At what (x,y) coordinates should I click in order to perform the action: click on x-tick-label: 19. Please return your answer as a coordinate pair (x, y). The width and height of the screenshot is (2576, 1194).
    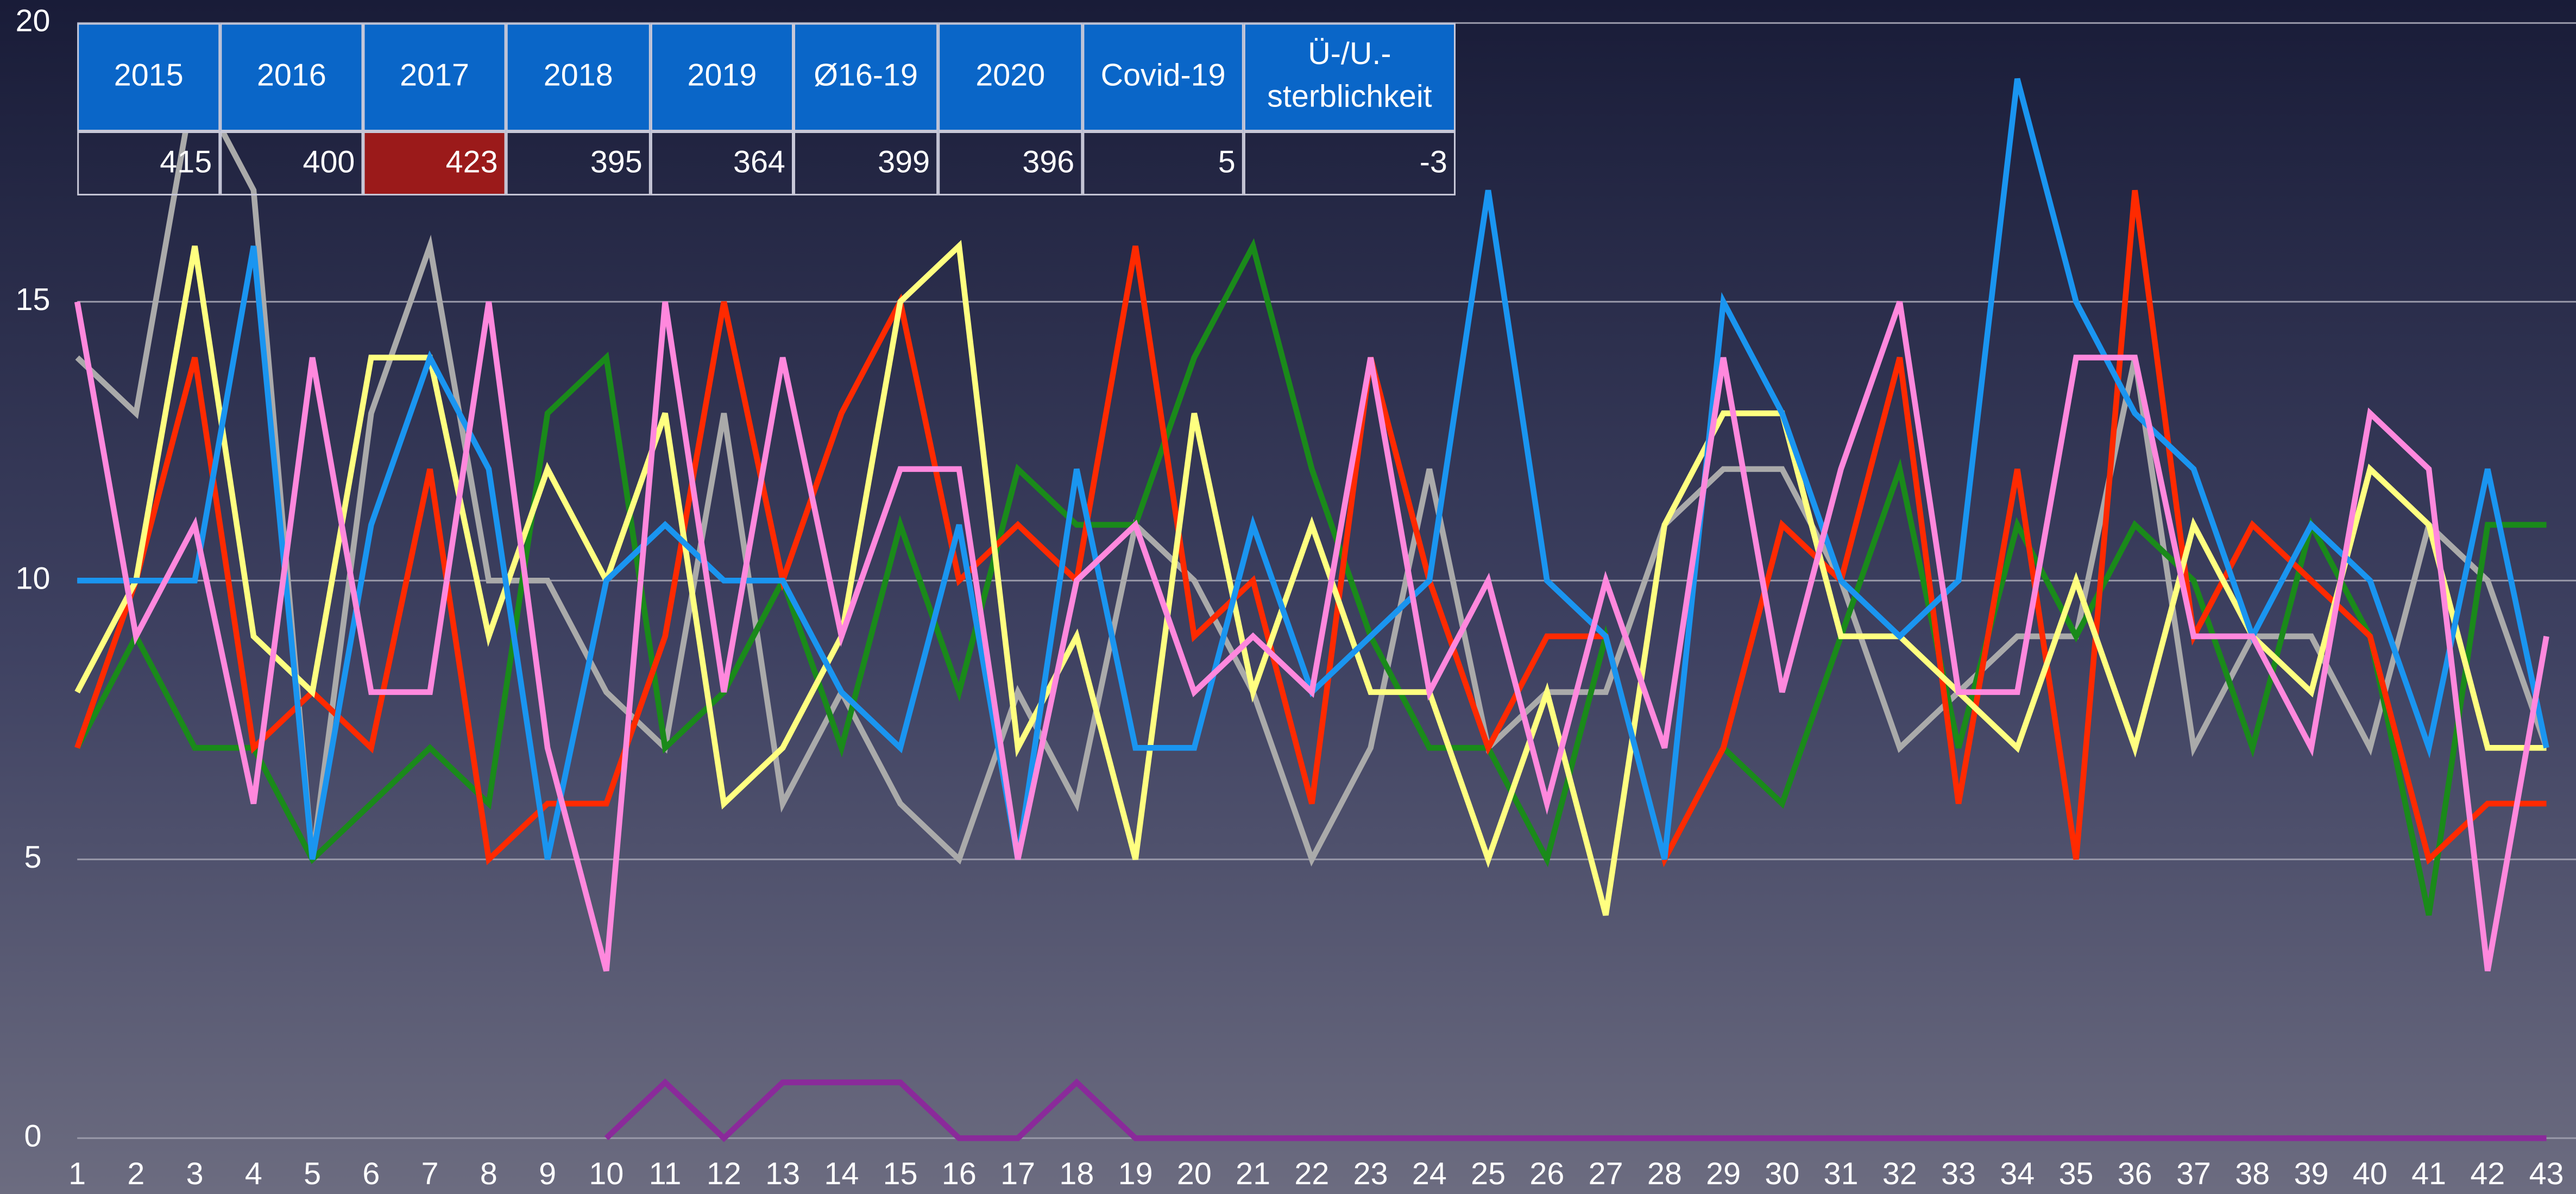
    Looking at the image, I should click on (1135, 1174).